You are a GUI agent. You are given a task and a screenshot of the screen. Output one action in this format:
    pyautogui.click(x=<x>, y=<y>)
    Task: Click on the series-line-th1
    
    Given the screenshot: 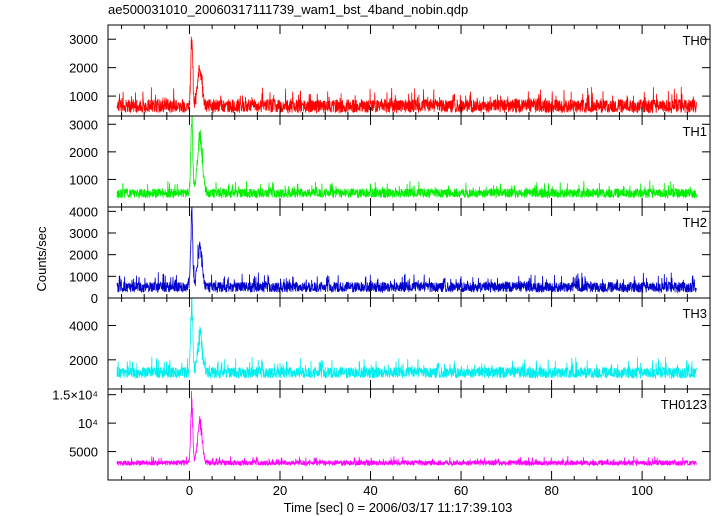 What is the action you would take?
    pyautogui.click(x=406, y=157)
    